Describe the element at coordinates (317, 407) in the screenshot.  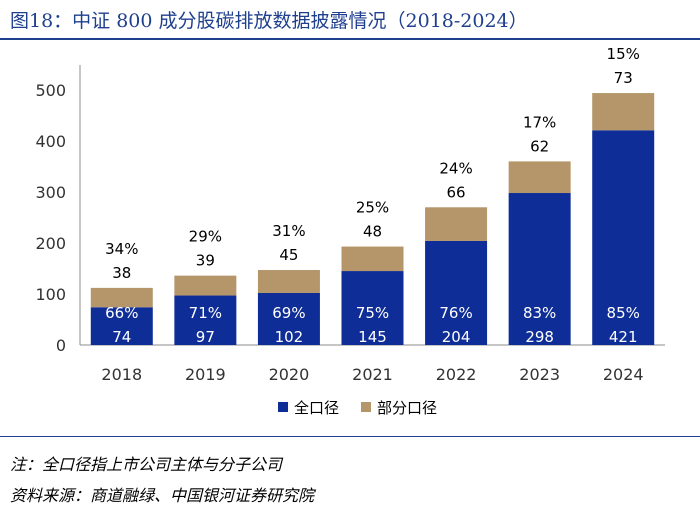
I see `legend-label-full: 全口径` at that location.